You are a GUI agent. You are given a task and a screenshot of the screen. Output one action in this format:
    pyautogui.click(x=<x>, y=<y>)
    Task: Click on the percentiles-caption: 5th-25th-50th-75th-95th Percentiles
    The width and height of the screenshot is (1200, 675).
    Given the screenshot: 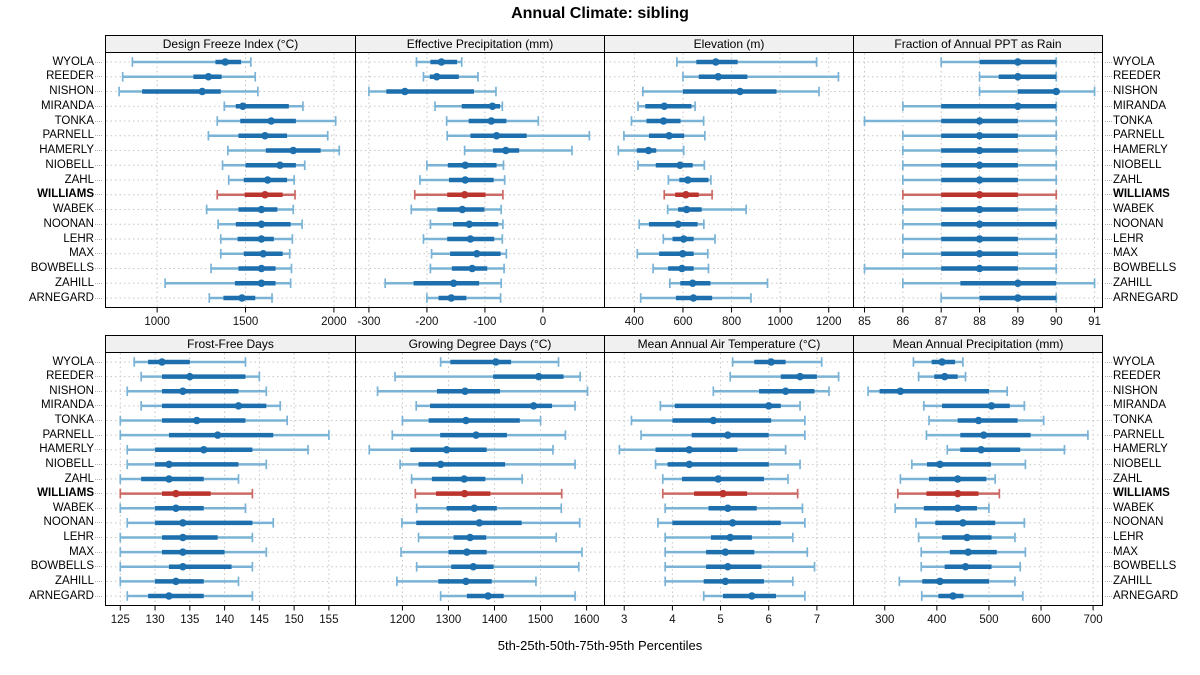 What is the action you would take?
    pyautogui.click(x=600, y=645)
    